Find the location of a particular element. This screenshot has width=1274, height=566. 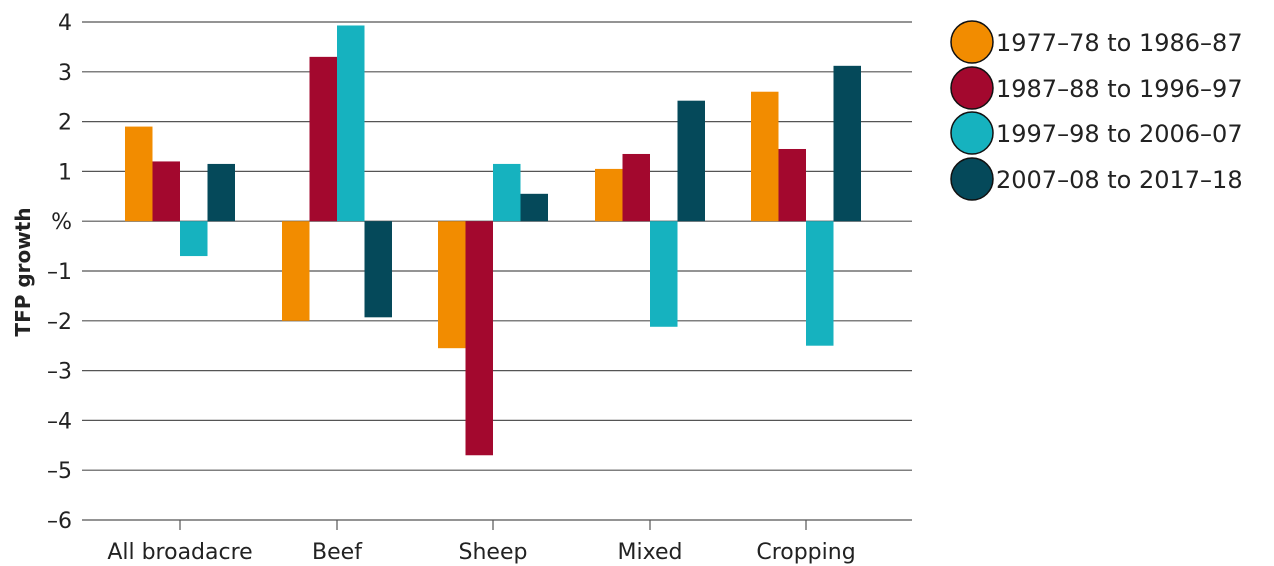

legend-label: 1977–78 to 1986–87 is located at coordinates (1119, 43).